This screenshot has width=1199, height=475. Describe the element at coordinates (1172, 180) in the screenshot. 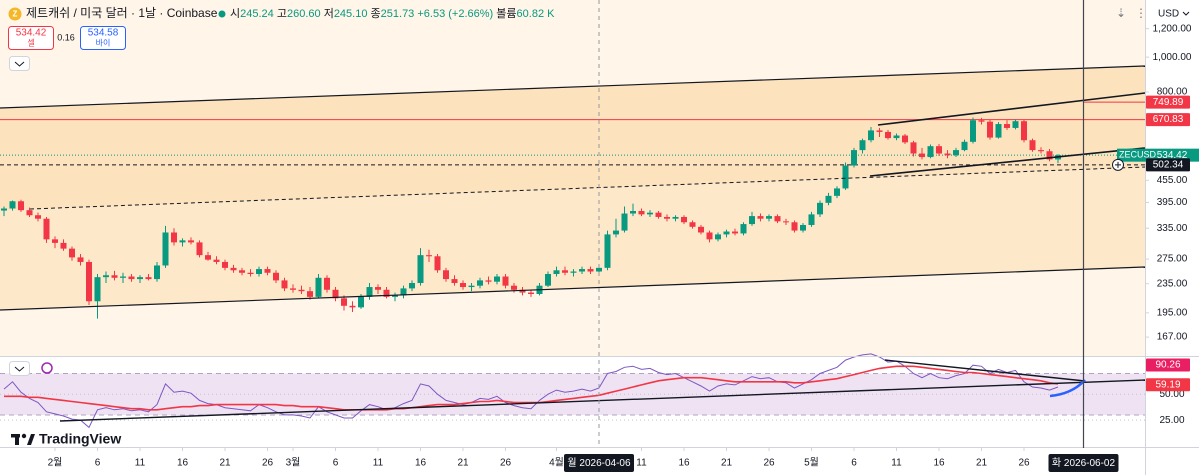

I see `y-tick-label: 455.00` at that location.